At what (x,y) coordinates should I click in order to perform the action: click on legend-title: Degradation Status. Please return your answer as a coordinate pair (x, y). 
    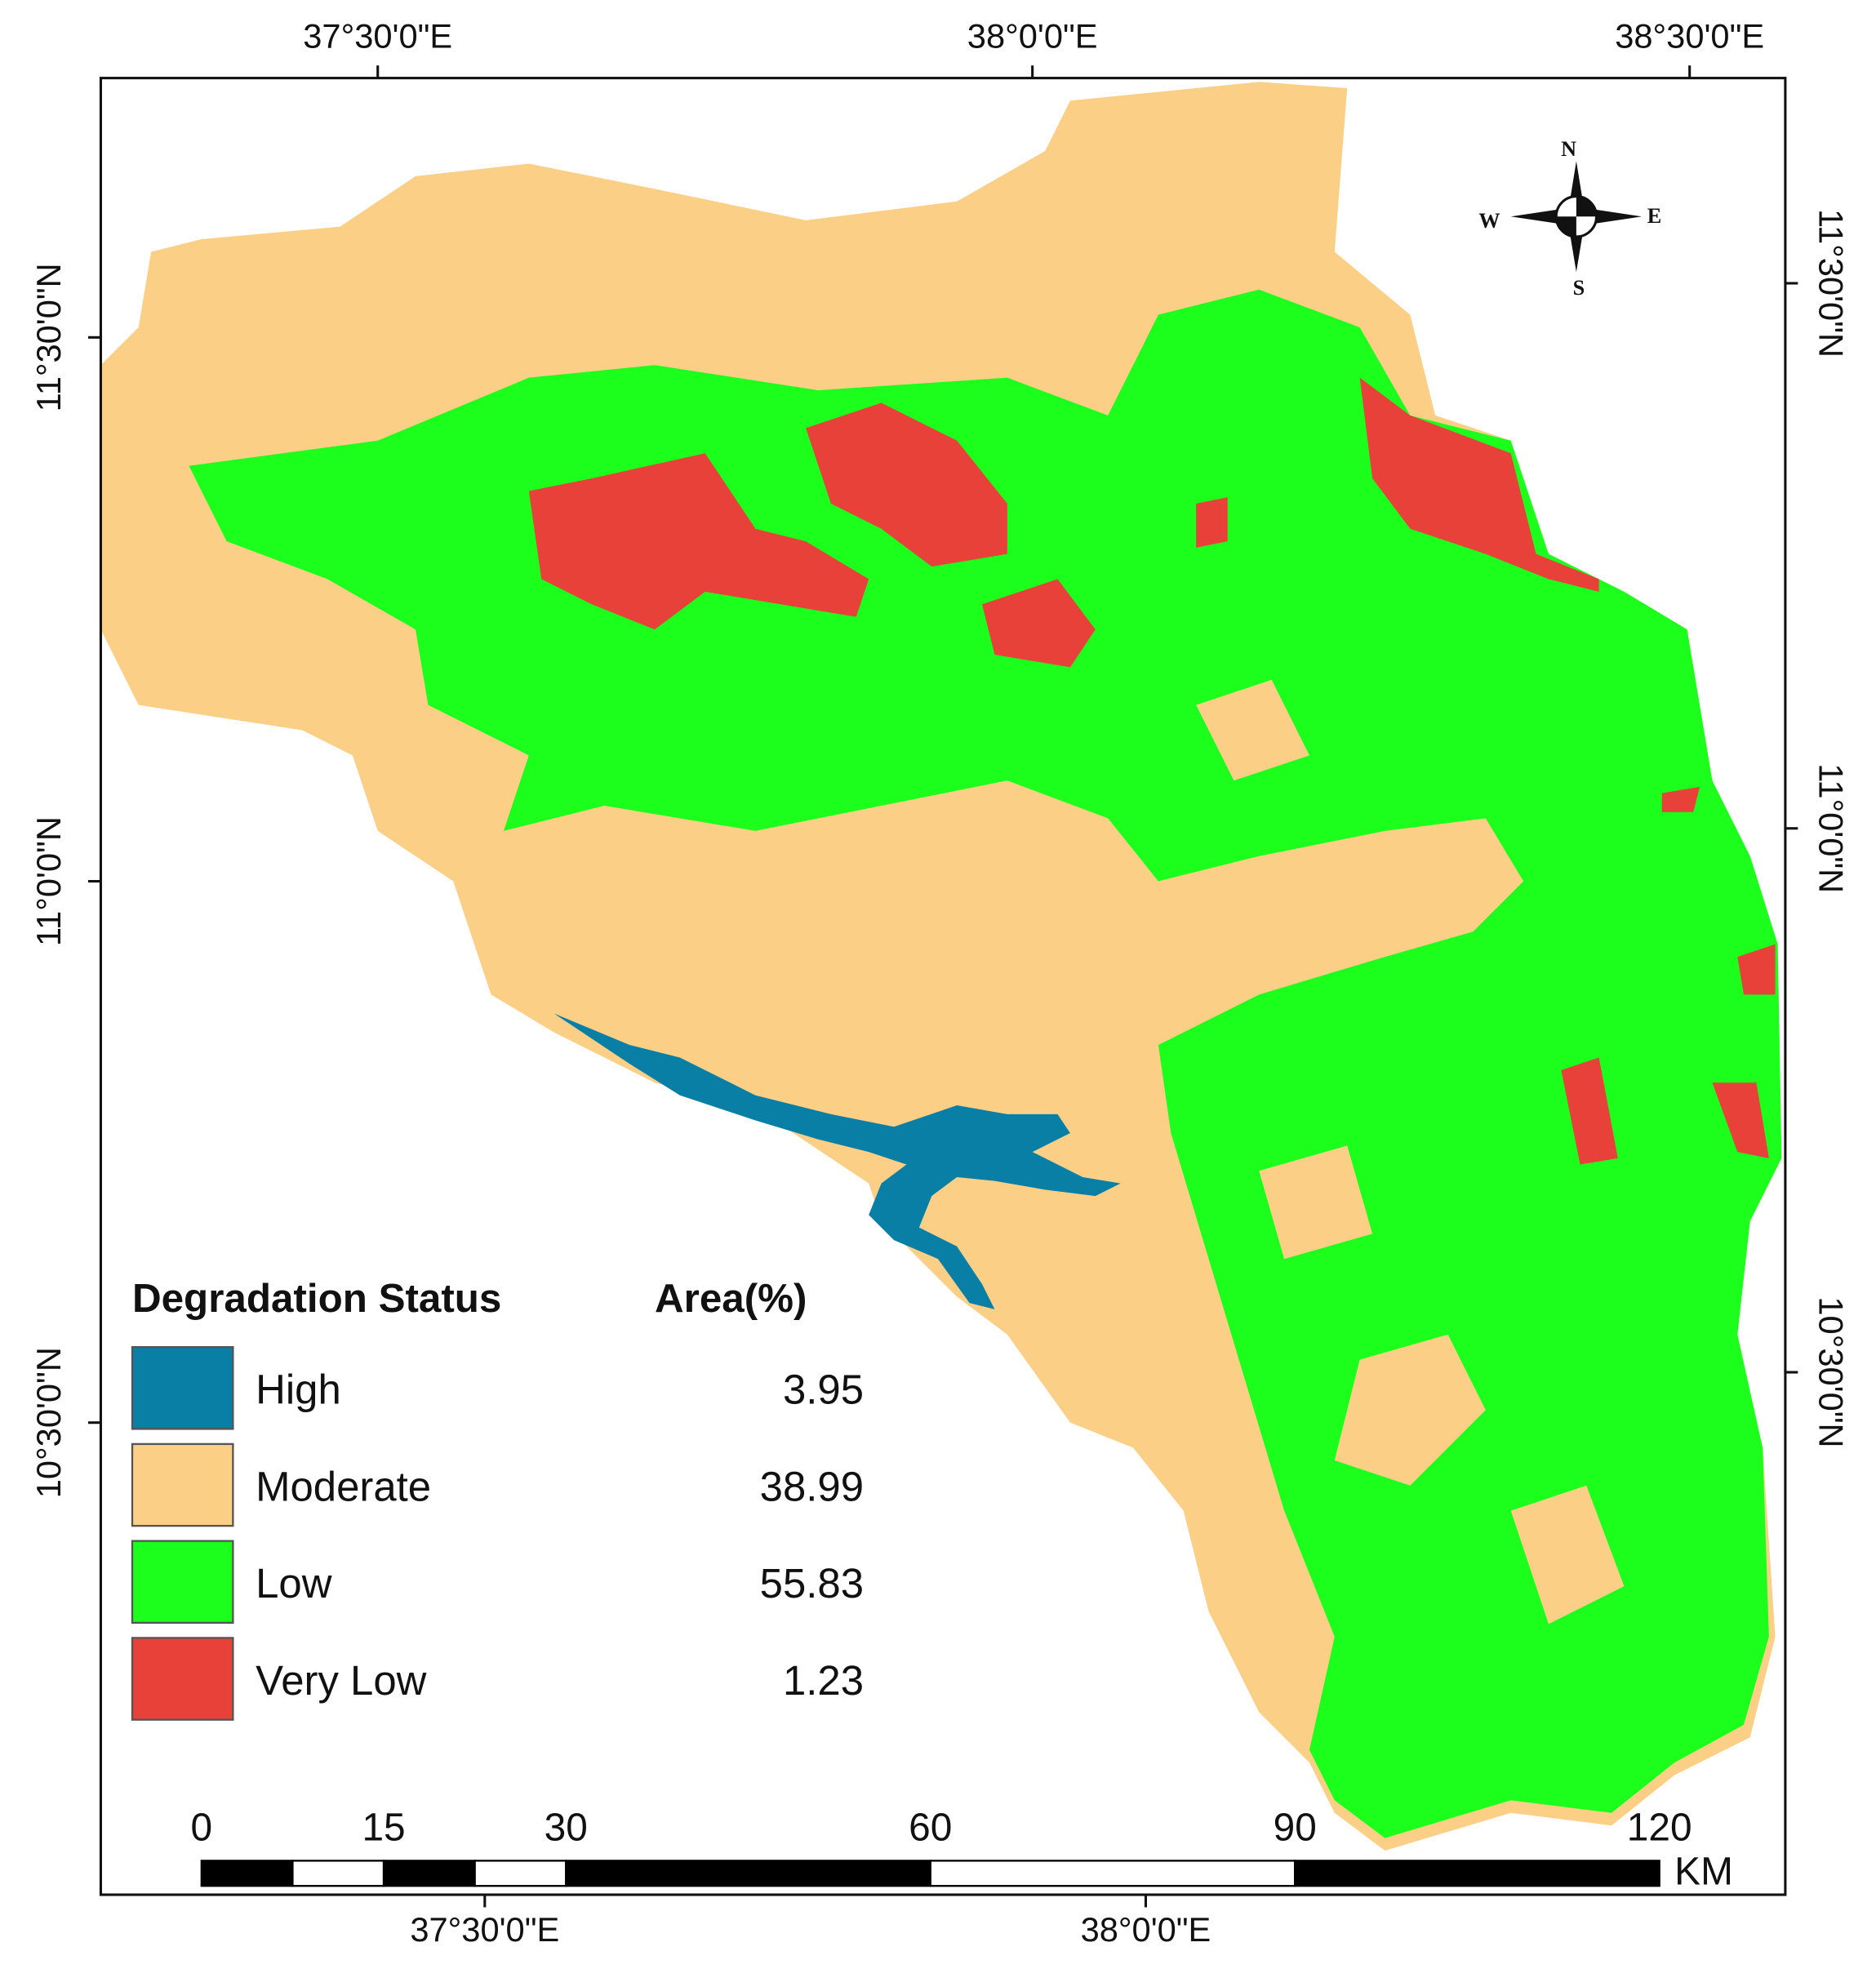
    Looking at the image, I should click on (316, 1298).